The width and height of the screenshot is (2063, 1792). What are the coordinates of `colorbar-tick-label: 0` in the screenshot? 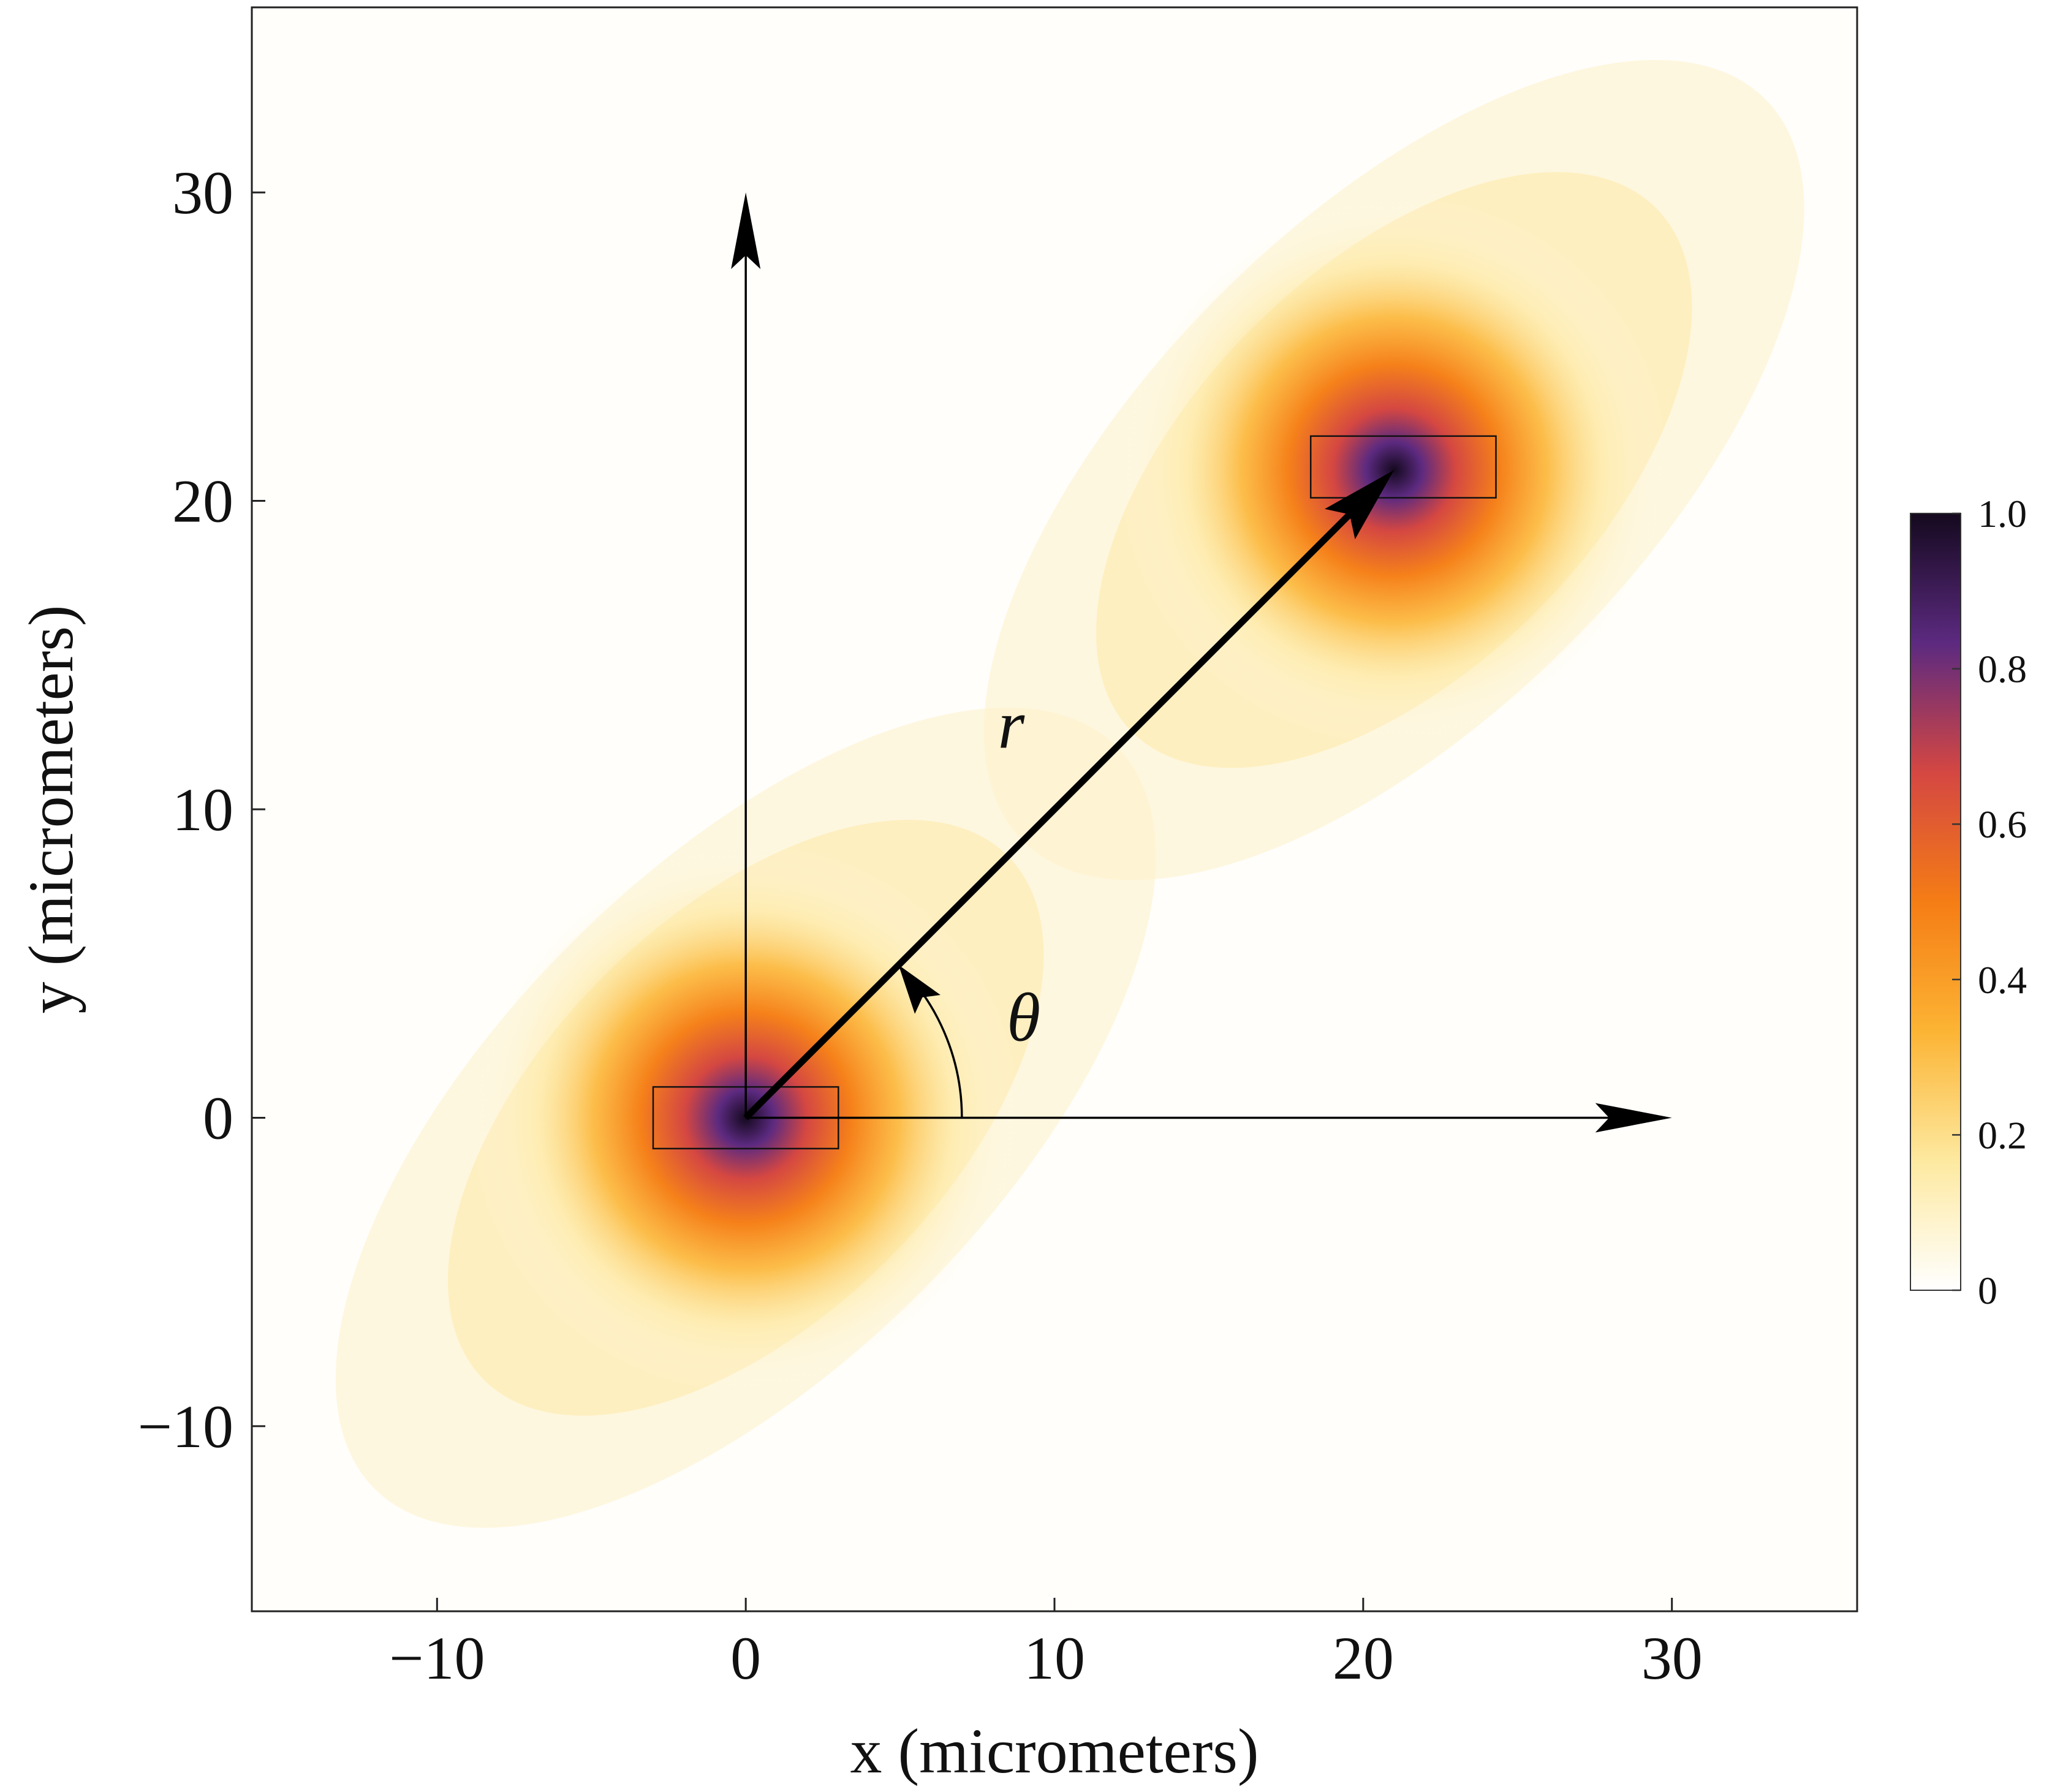 It's located at (1987, 1290).